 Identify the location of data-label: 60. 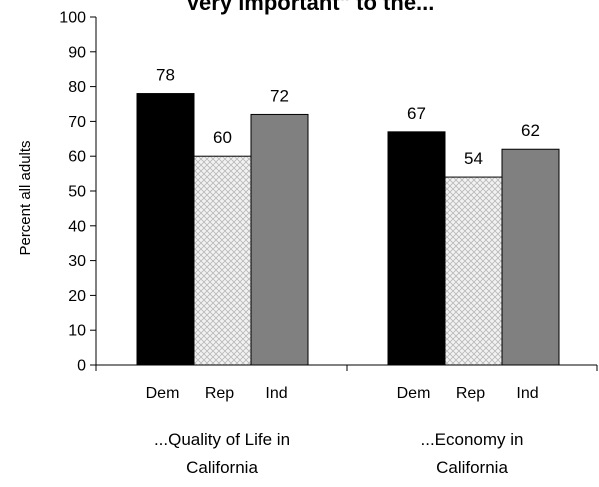
(222, 137).